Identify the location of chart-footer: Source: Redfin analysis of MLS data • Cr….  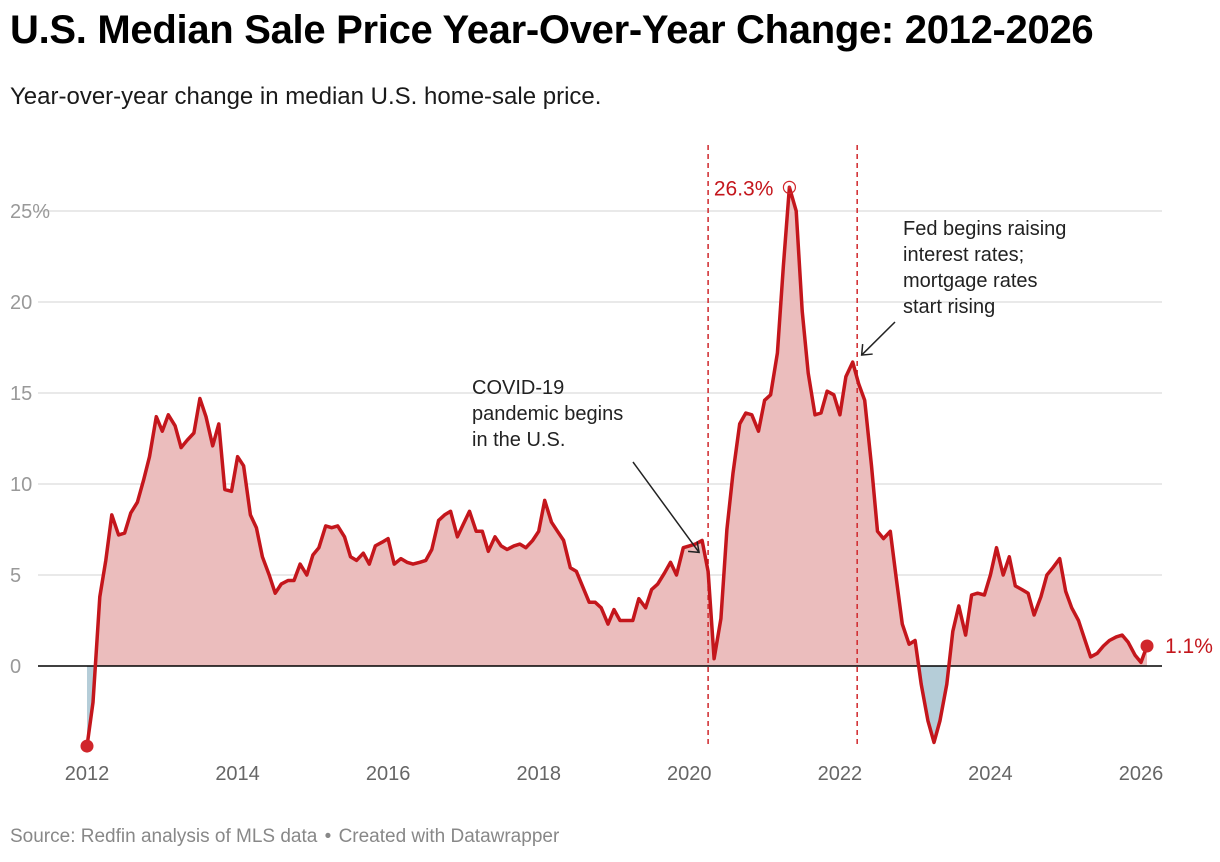
(284, 837).